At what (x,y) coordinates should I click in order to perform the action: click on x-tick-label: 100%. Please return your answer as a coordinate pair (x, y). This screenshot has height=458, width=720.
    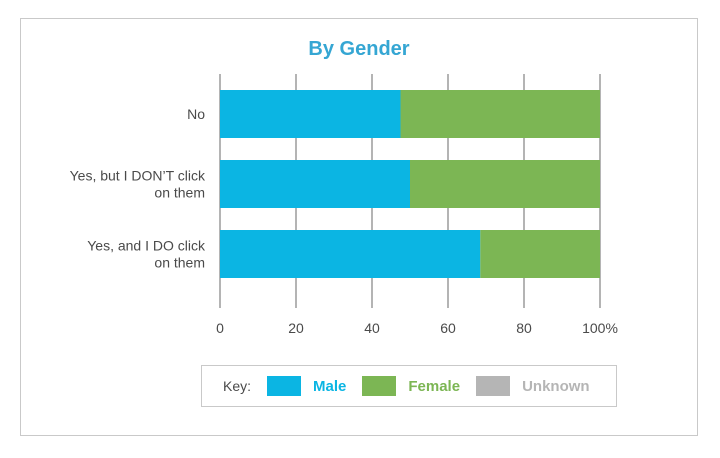
    Looking at the image, I should click on (600, 328).